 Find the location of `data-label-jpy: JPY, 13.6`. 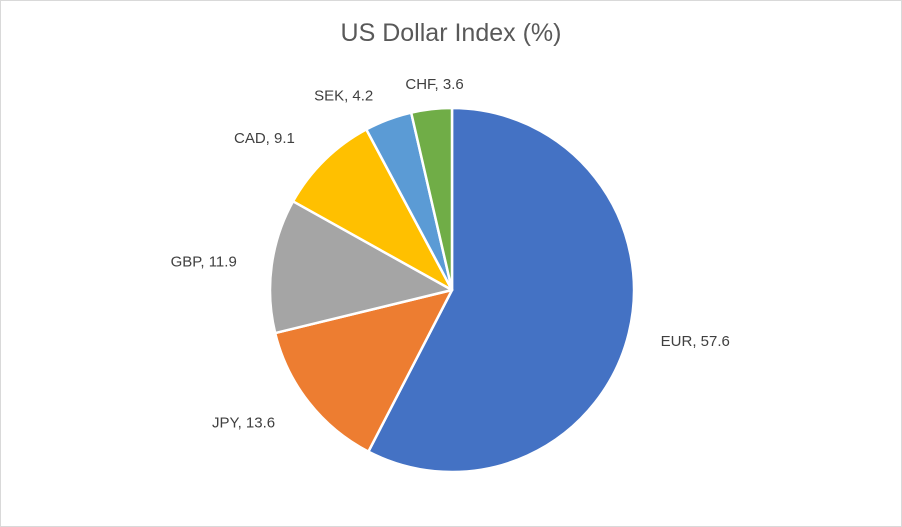

data-label-jpy: JPY, 13.6 is located at coordinates (243, 423).